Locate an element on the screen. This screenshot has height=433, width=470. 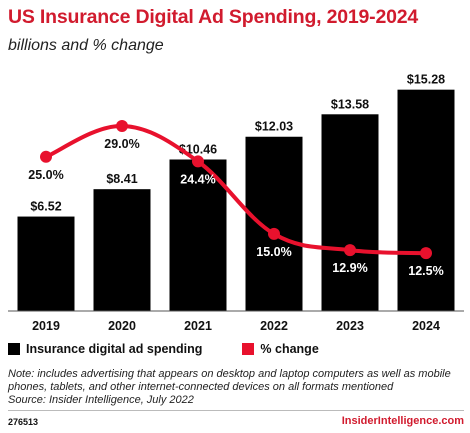
legend-label-bar: Insurance digital ad spending is located at coordinates (114, 349).